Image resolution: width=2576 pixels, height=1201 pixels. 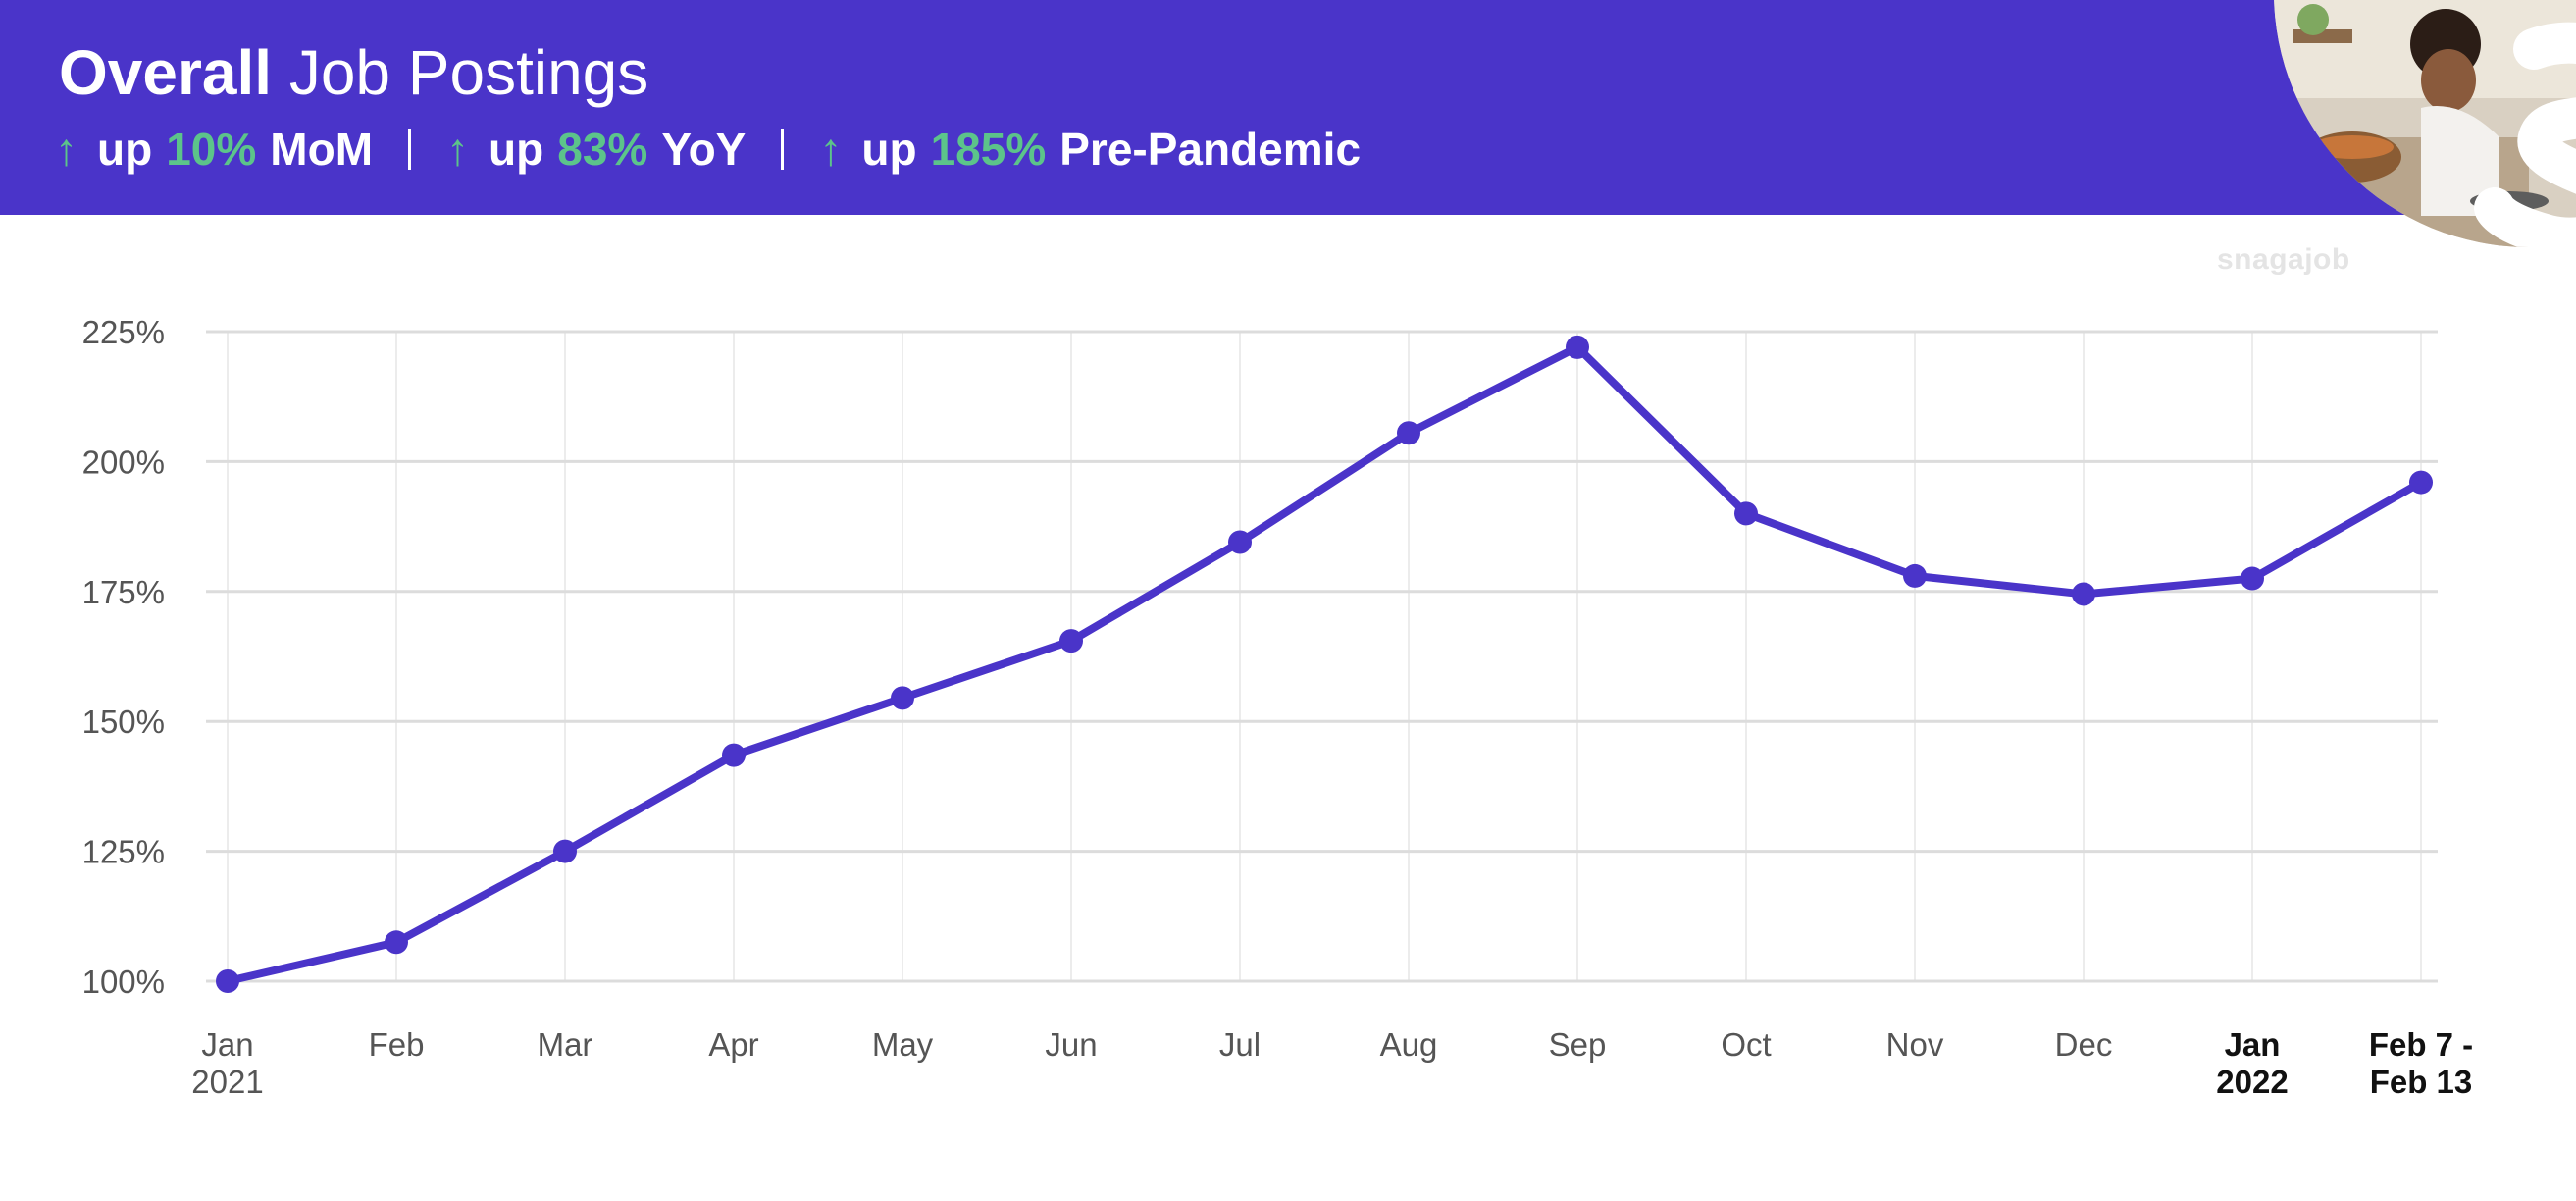 What do you see at coordinates (733, 1044) in the screenshot?
I see `x-tick-label: Apr` at bounding box center [733, 1044].